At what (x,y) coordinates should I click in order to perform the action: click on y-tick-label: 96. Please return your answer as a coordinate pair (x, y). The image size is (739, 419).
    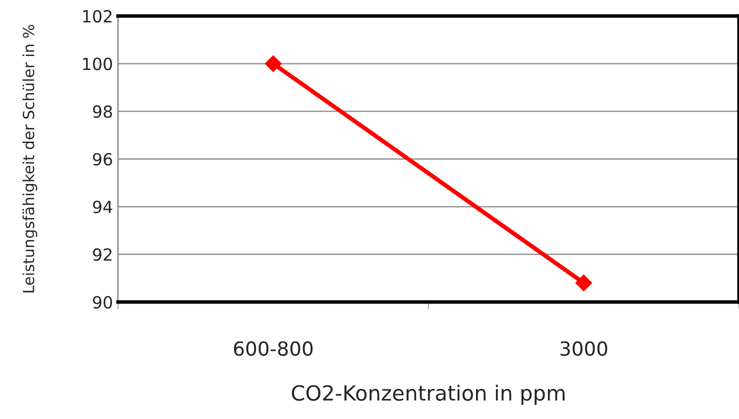
    Looking at the image, I should click on (102, 159).